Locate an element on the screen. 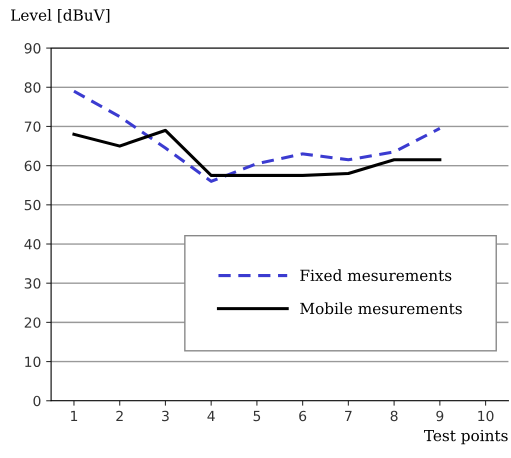 The height and width of the screenshot is (458, 511). y-tick-label: 70 is located at coordinates (32, 126).